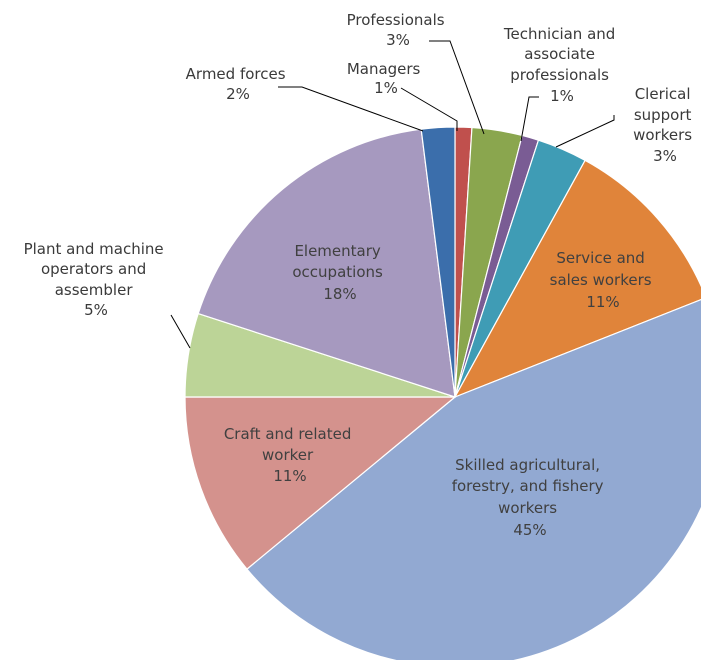 Image resolution: width=701 pixels, height=660 pixels. Describe the element at coordinates (94, 249) in the screenshot. I see `label-plant-line1: Plant and machine` at that location.